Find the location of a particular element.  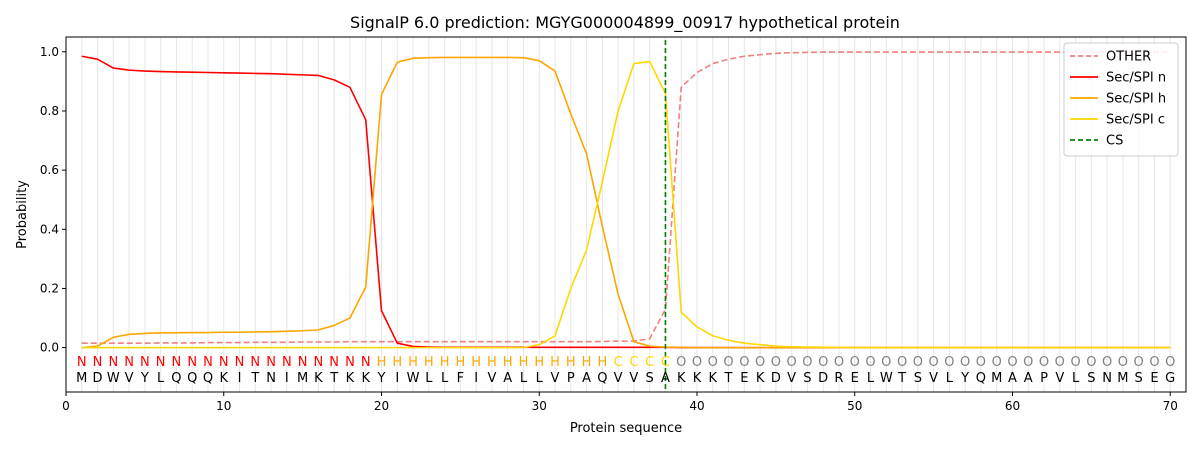

legend-entry: Sec/SPI n is located at coordinates (1136, 78).